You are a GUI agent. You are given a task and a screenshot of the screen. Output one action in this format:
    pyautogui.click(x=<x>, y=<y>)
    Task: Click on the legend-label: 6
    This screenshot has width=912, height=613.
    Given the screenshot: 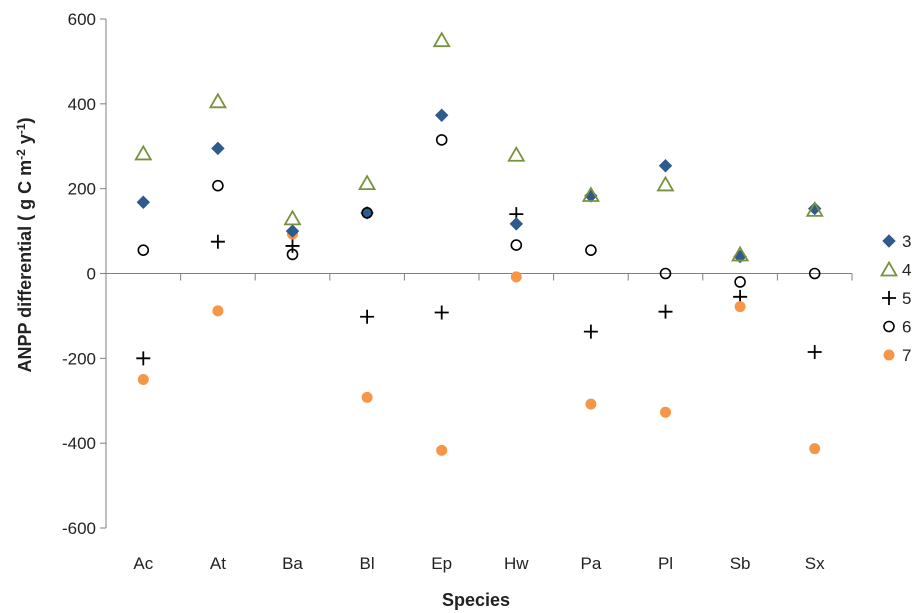 What is the action you would take?
    pyautogui.click(x=906, y=327)
    